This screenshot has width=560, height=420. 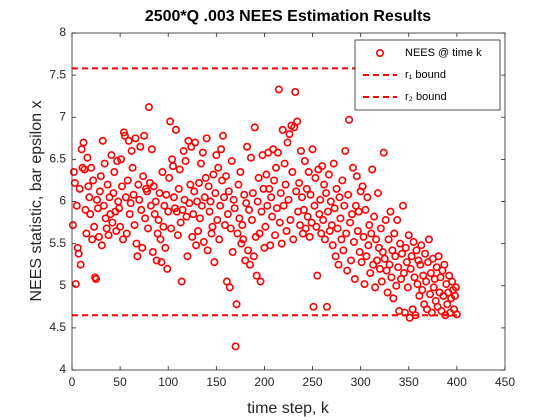 I want to click on y-axis-label: NEES statistic, bar epsilon x, so click(x=36, y=201).